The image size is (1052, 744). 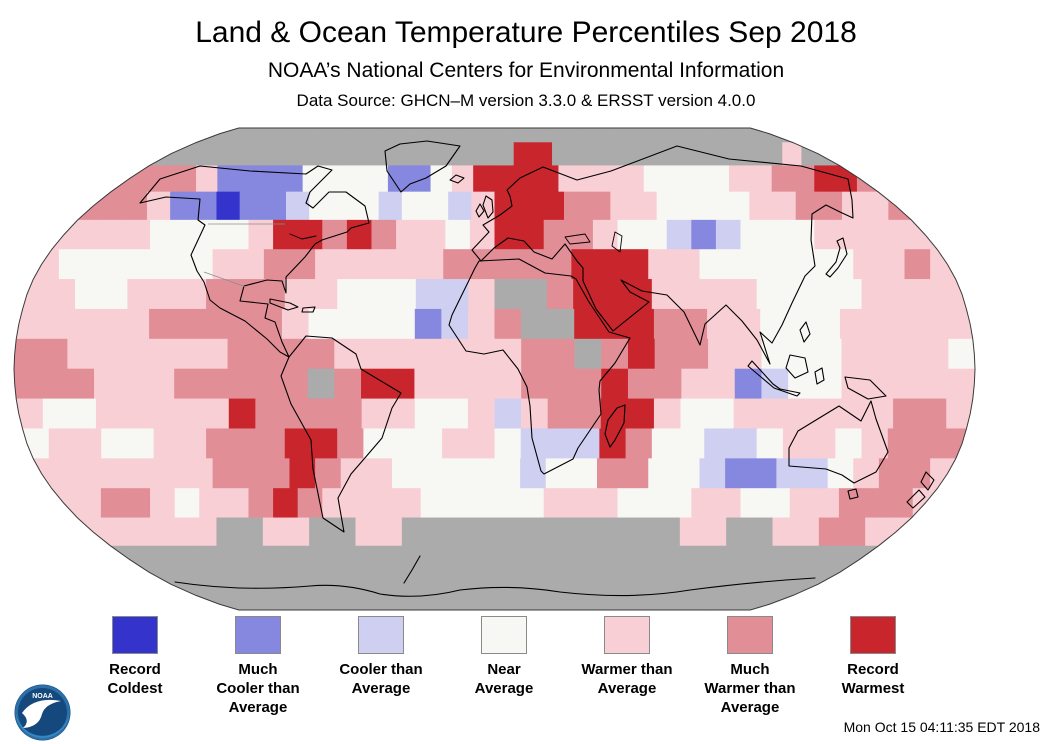 I want to click on coast-south-america, so click(x=341, y=434).